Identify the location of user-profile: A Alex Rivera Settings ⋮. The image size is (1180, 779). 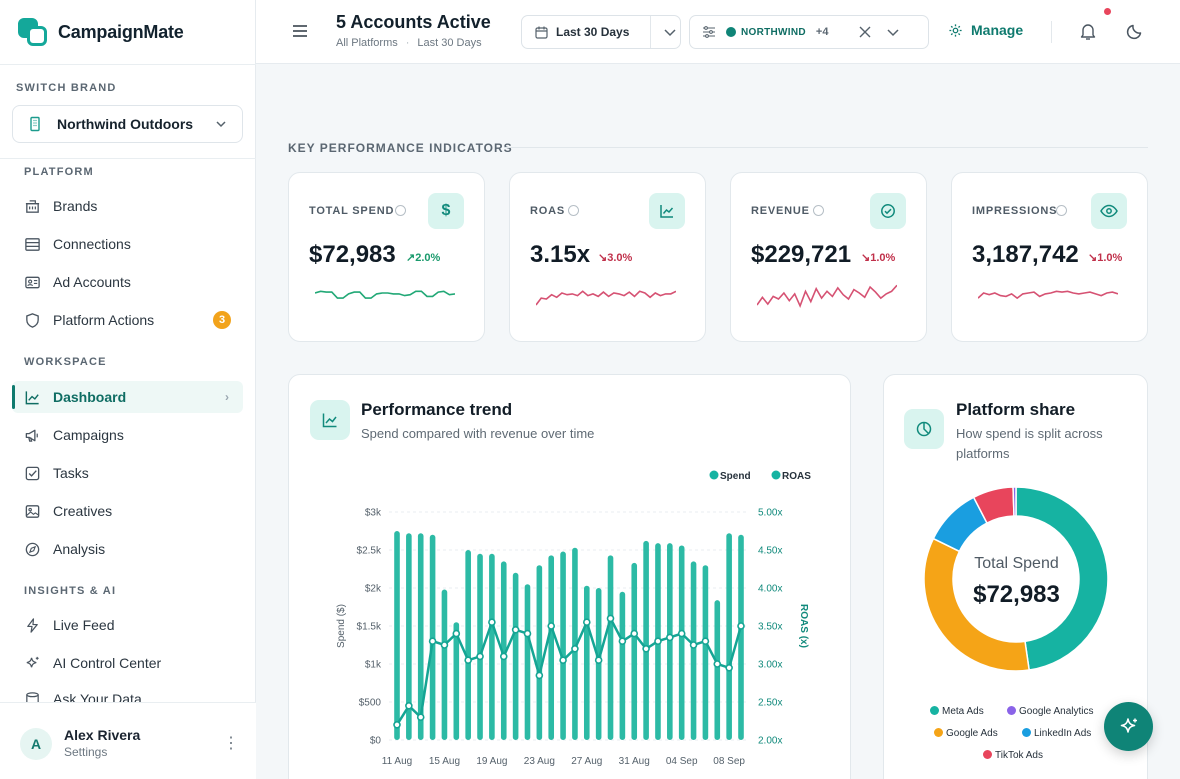
(128, 740).